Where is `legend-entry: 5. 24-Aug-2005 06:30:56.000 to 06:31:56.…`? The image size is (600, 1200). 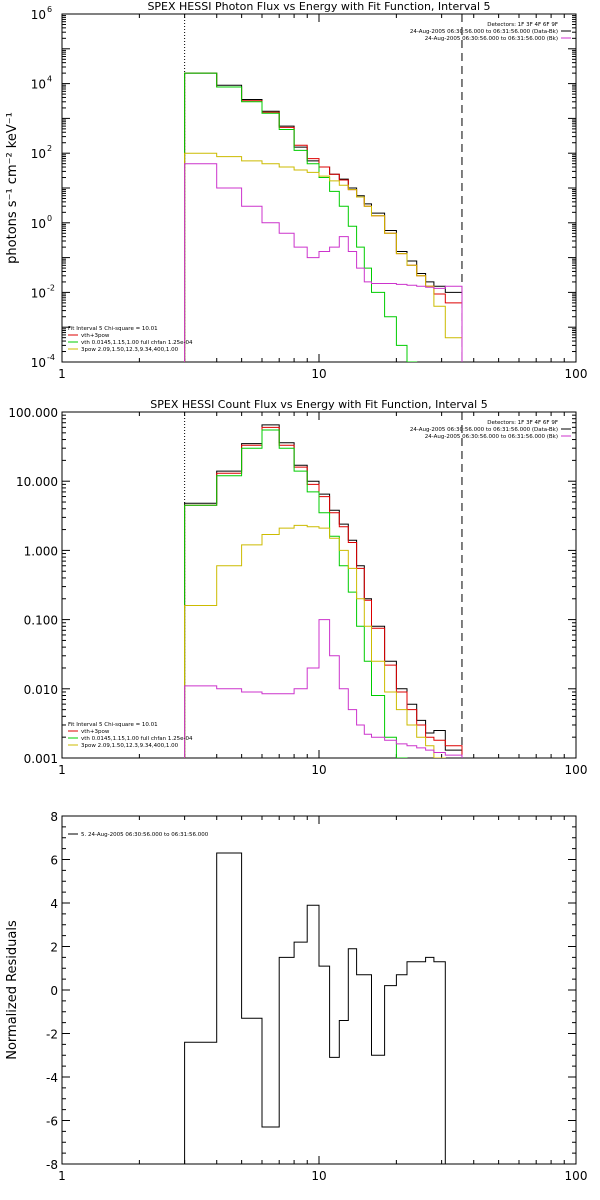
legend-entry: 5. 24-Aug-2005 06:30:56.000 to 06:31:56.… is located at coordinates (145, 835).